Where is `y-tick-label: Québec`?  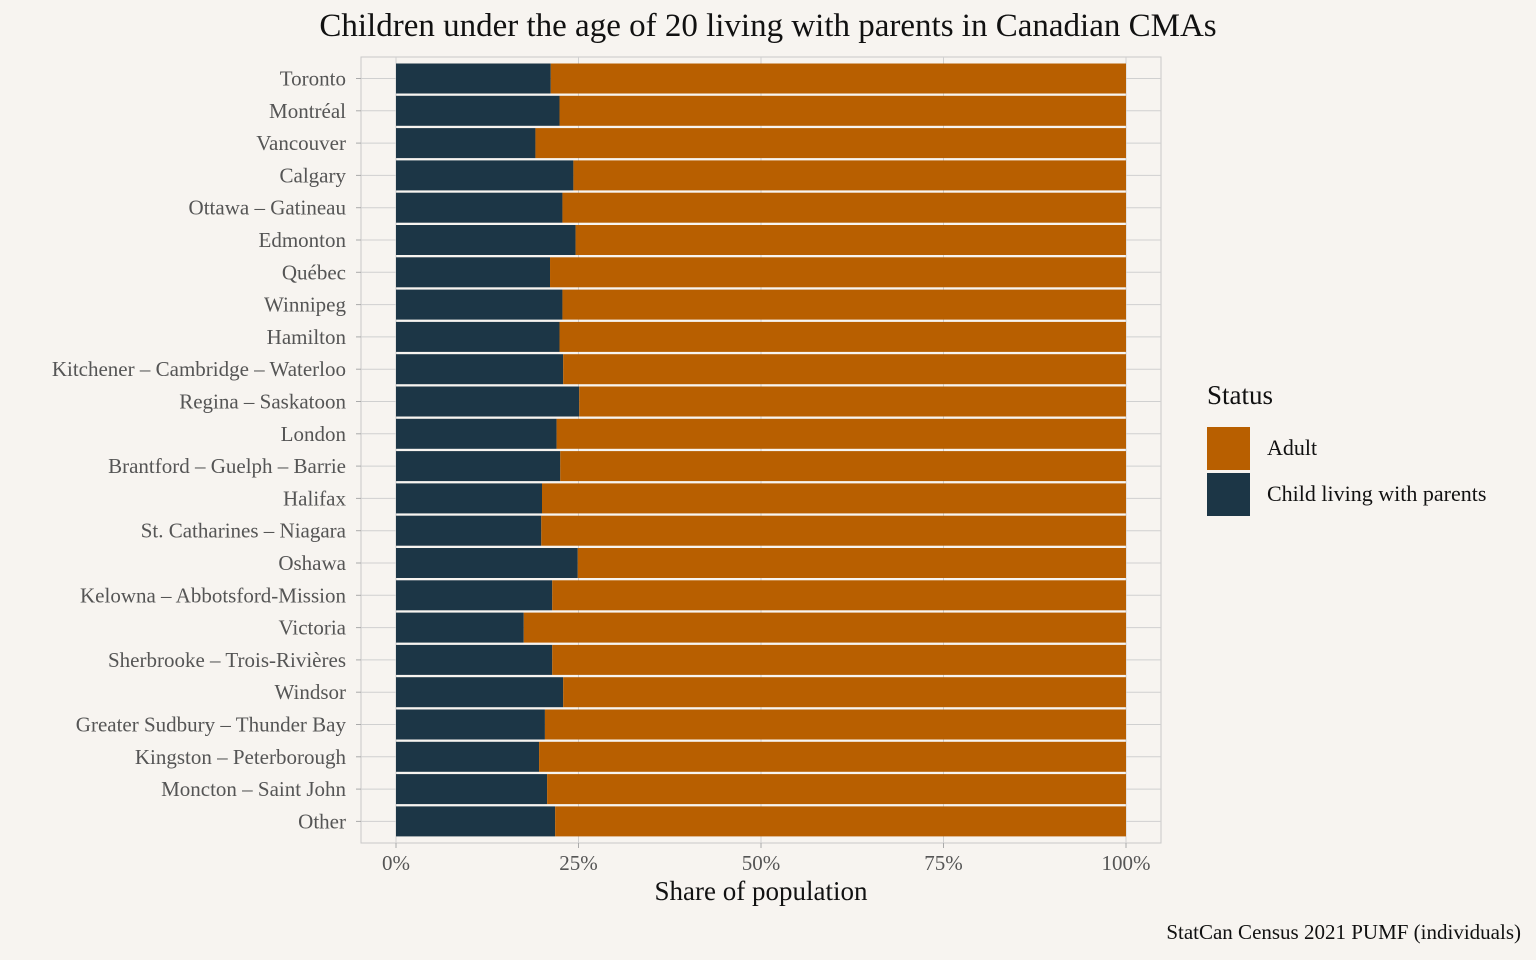 y-tick-label: Québec is located at coordinates (314, 272).